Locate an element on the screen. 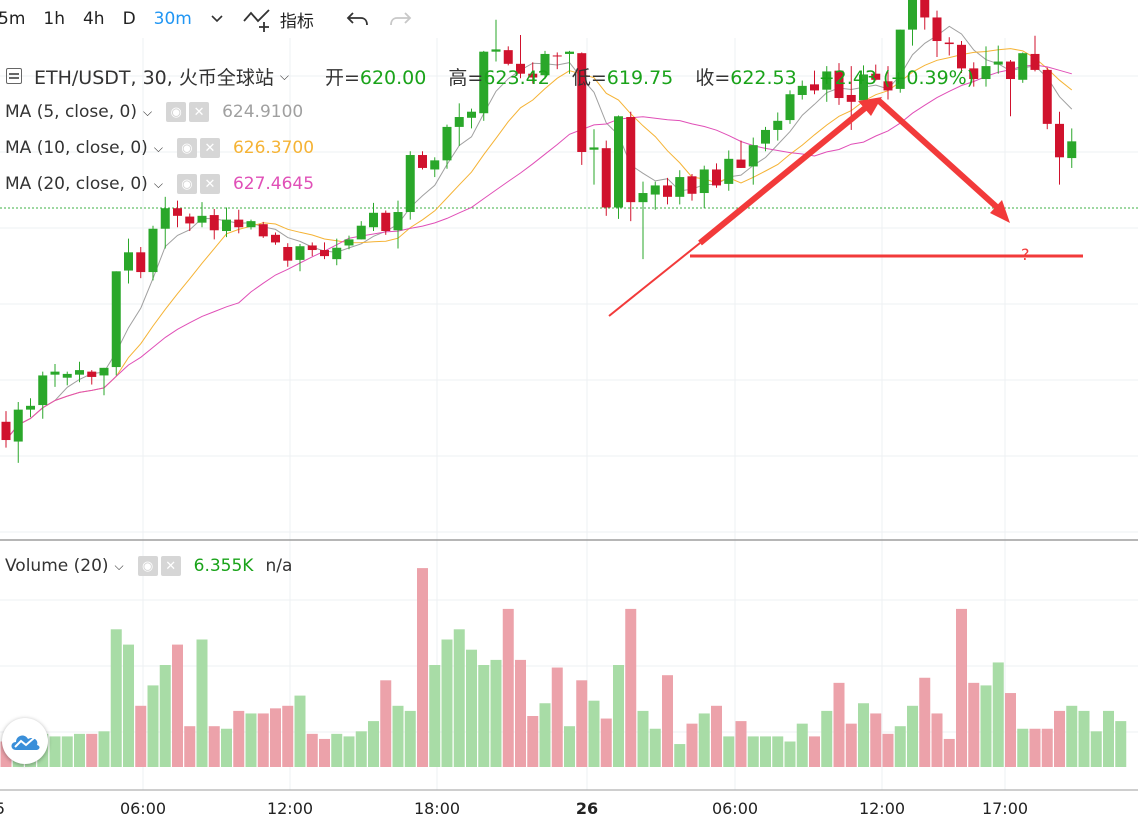 This screenshot has height=820, width=1138. symbol-title: ETH/USDT, 30, 火币全球站 is located at coordinates (154, 77).